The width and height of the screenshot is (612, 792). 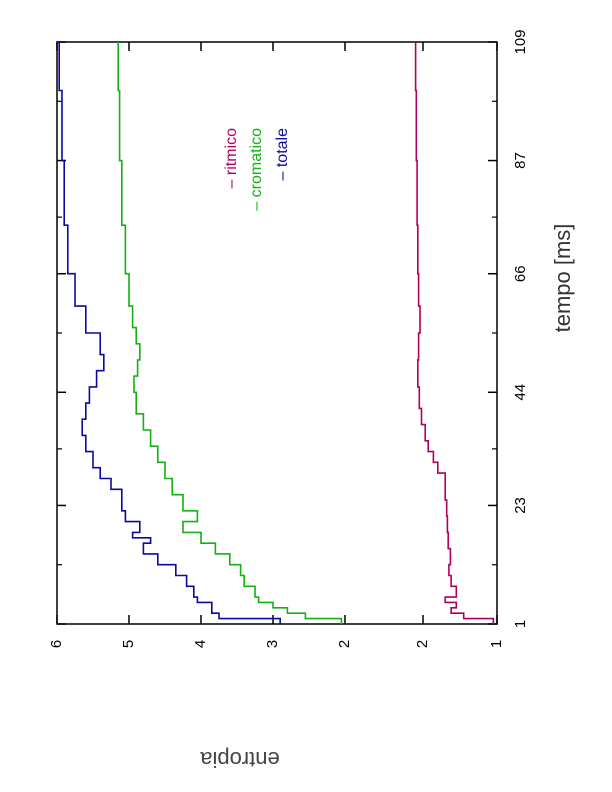 I want to click on legend-entry-cromatico: – cromatico, so click(x=256, y=169).